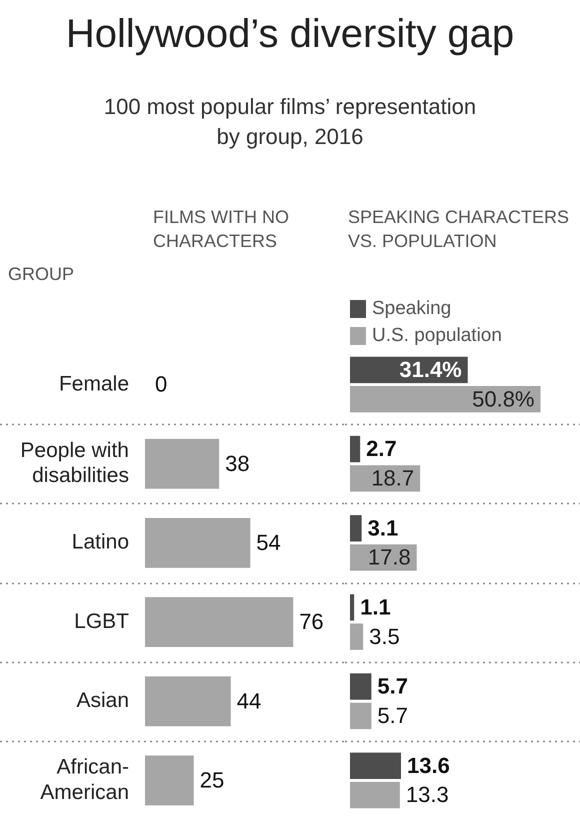  Describe the element at coordinates (100, 542) in the screenshot. I see `y-tick-label: Latino` at that location.